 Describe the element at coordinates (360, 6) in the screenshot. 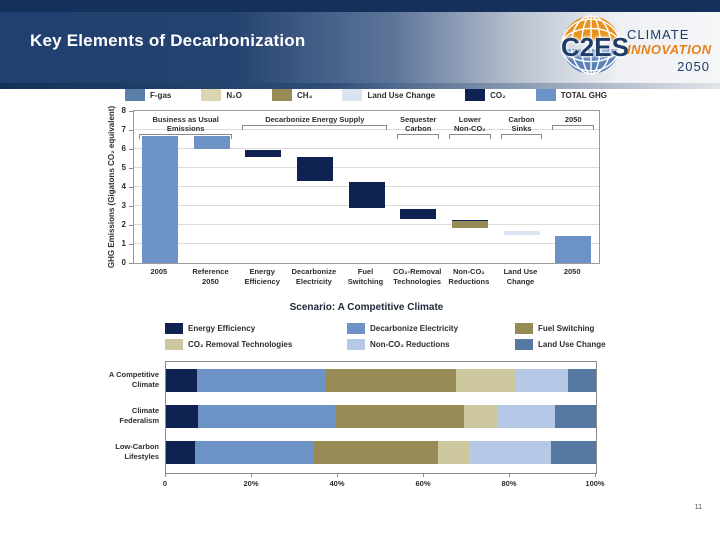

I see `header-top-bar` at that location.